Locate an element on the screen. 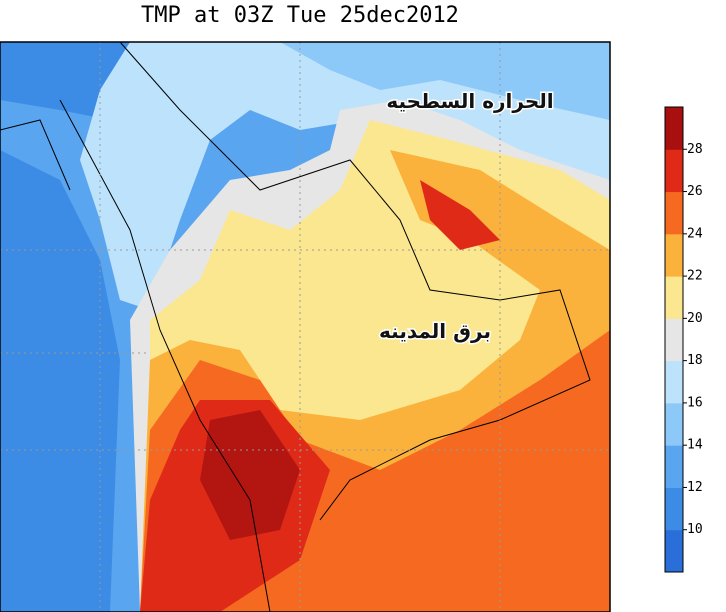  colorbar-tick-label: 16 is located at coordinates (695, 402).